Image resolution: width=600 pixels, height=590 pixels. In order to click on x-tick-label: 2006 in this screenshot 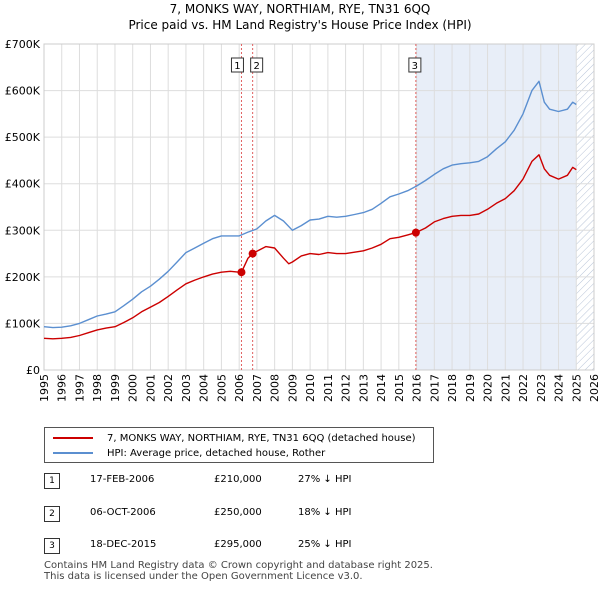, I will do `click(239, 388)`.